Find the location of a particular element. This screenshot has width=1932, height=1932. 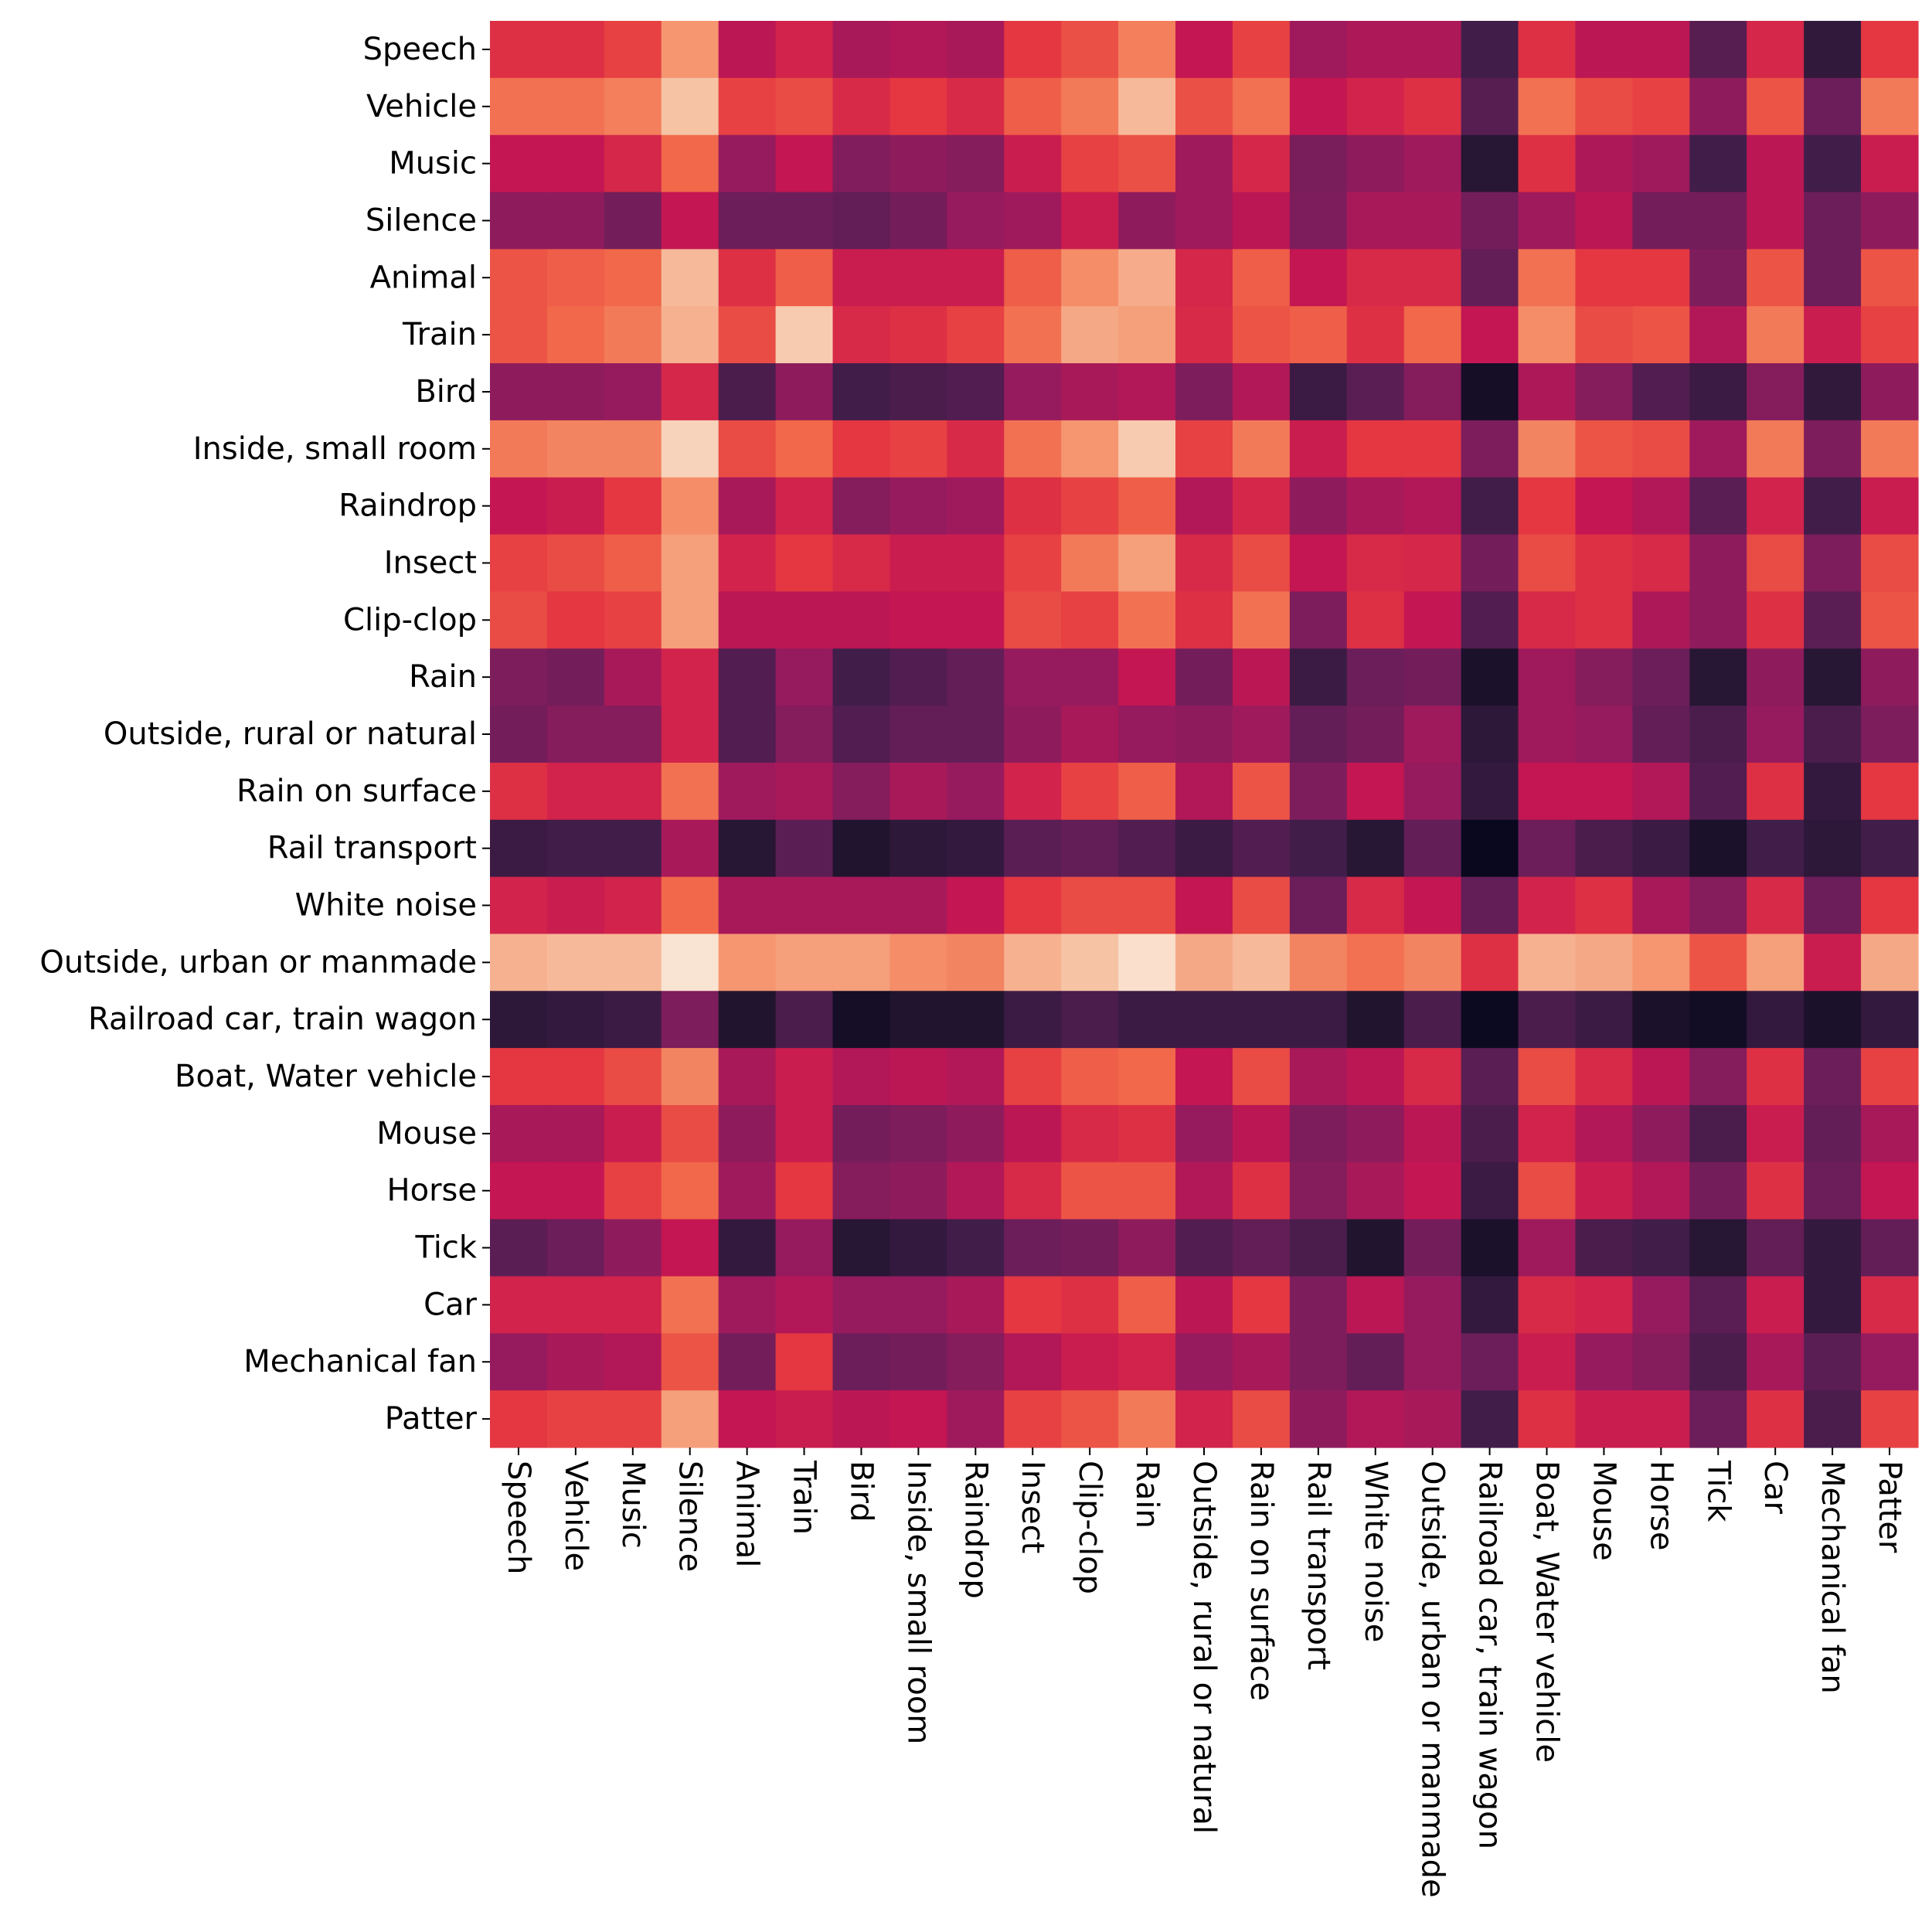

x-tick-label: White noise is located at coordinates (1376, 1552).